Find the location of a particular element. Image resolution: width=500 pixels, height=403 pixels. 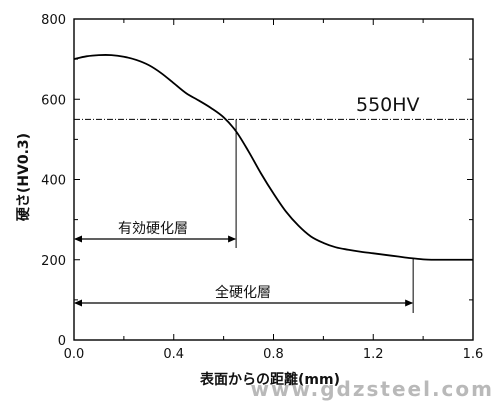

y-axis-title: 硬さ(HV0.3) is located at coordinates (24, 177).